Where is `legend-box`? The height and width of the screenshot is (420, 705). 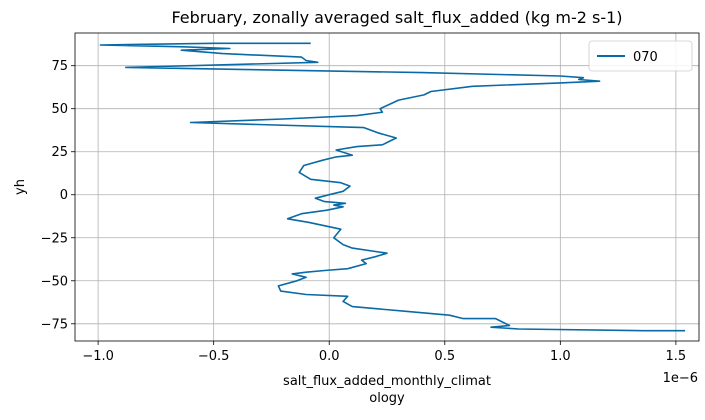 legend-box is located at coordinates (640, 56).